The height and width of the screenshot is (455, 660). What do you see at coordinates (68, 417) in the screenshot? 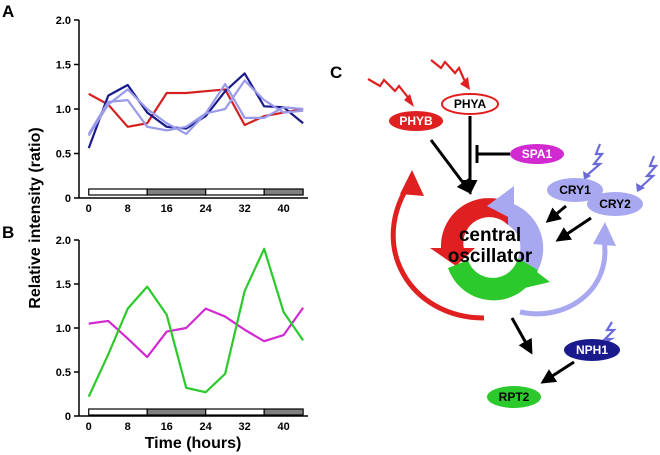
I see `chart-b-y-tick-label: 0` at bounding box center [68, 417].